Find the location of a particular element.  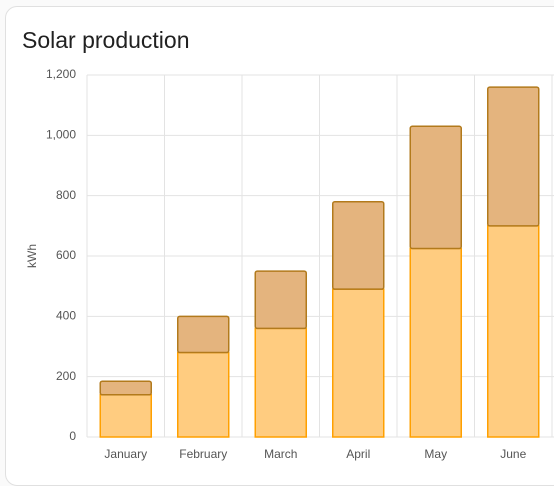

x-tick-label: June is located at coordinates (513, 454).